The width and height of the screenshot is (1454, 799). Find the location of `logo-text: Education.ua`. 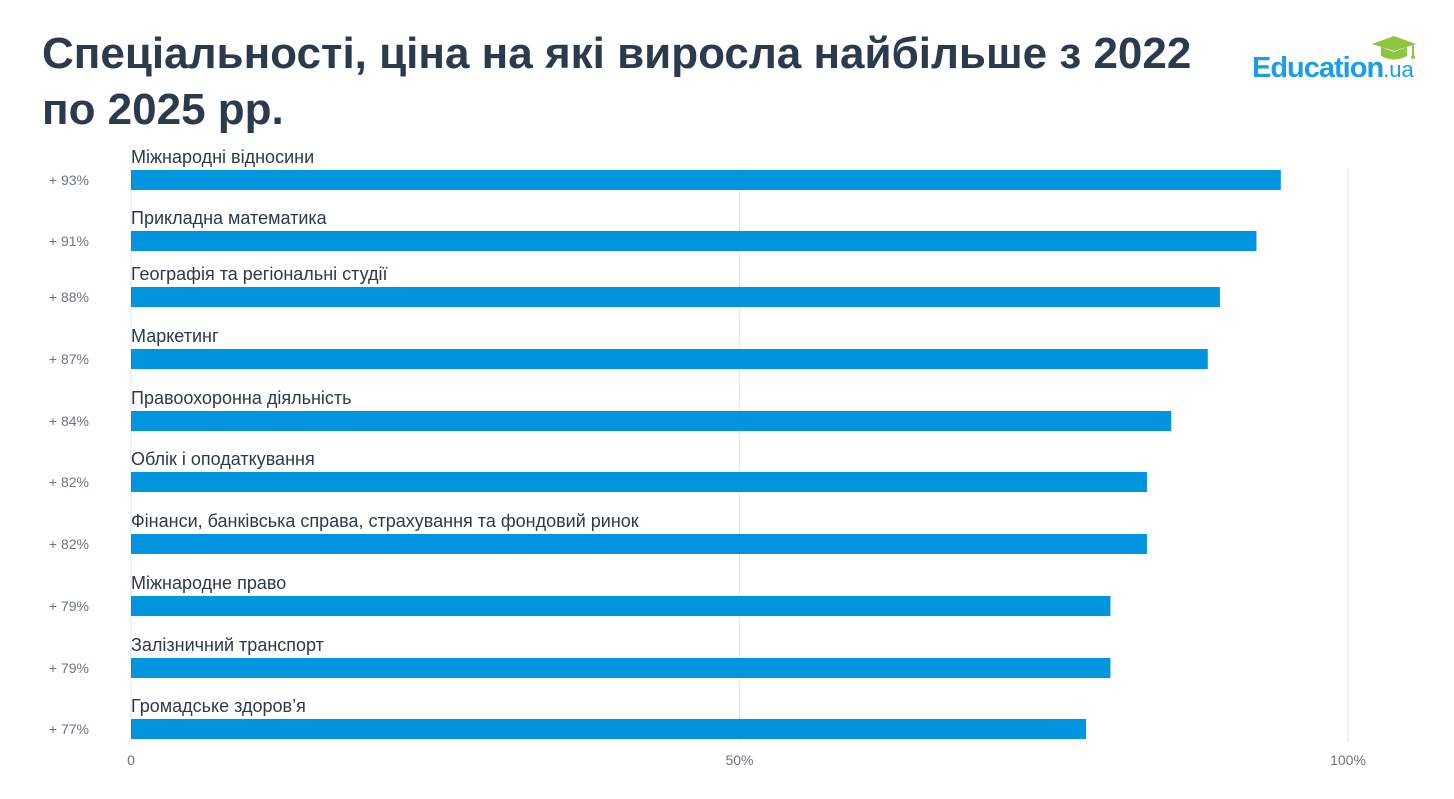

logo-text: Education.ua is located at coordinates (1333, 68).